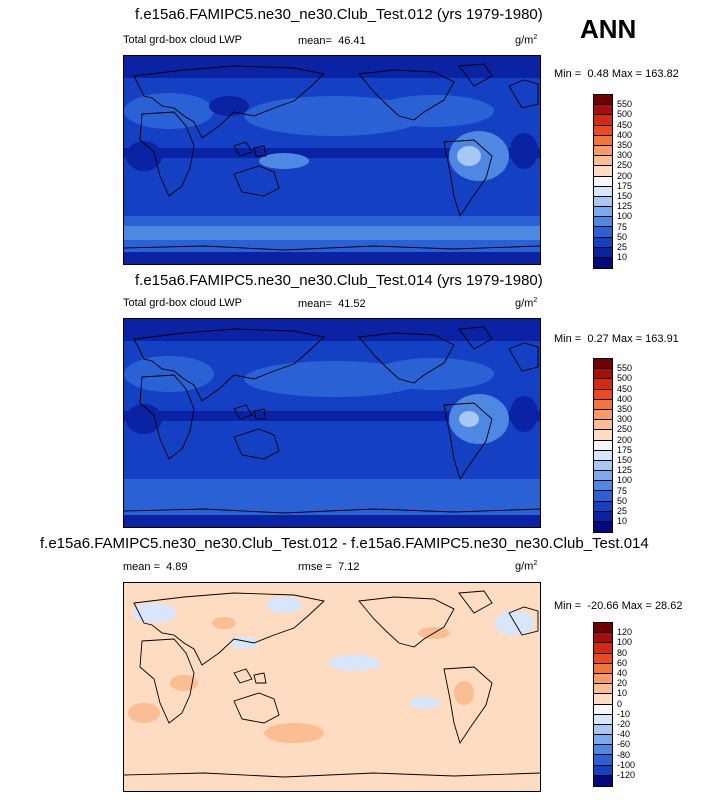 This screenshot has width=726, height=800. What do you see at coordinates (625, 470) in the screenshot?
I see `panel-2-colorbar-label: 125` at bounding box center [625, 470].